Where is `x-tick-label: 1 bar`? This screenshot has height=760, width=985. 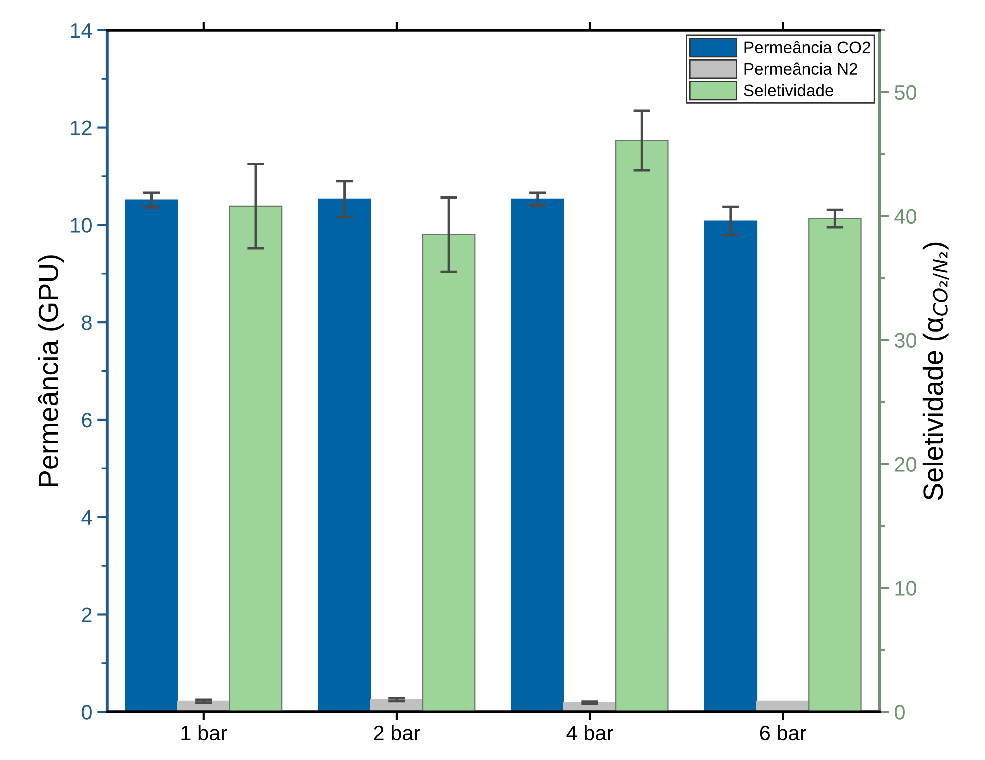 x-tick-label: 1 bar is located at coordinates (205, 733).